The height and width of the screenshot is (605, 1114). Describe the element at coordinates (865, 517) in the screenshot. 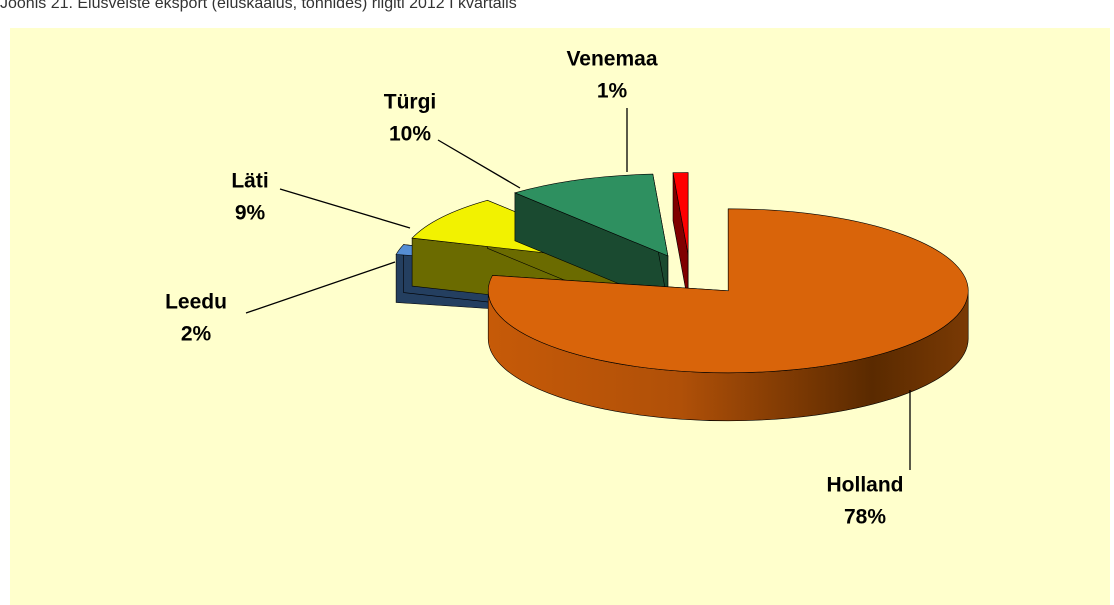

I see `slice-value-label: 78%` at that location.